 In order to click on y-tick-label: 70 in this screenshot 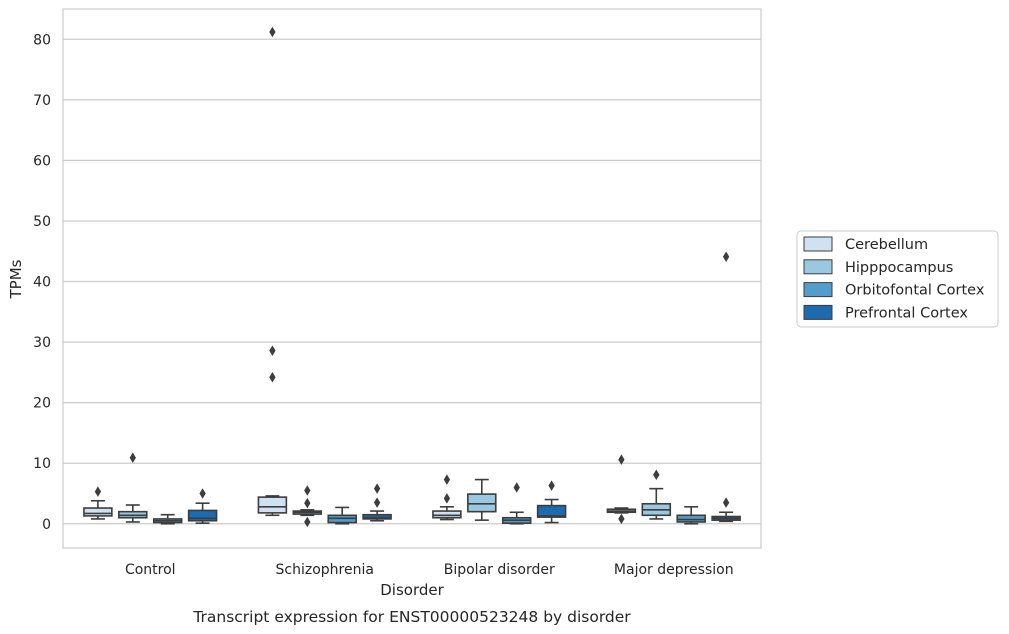, I will do `click(42, 101)`.